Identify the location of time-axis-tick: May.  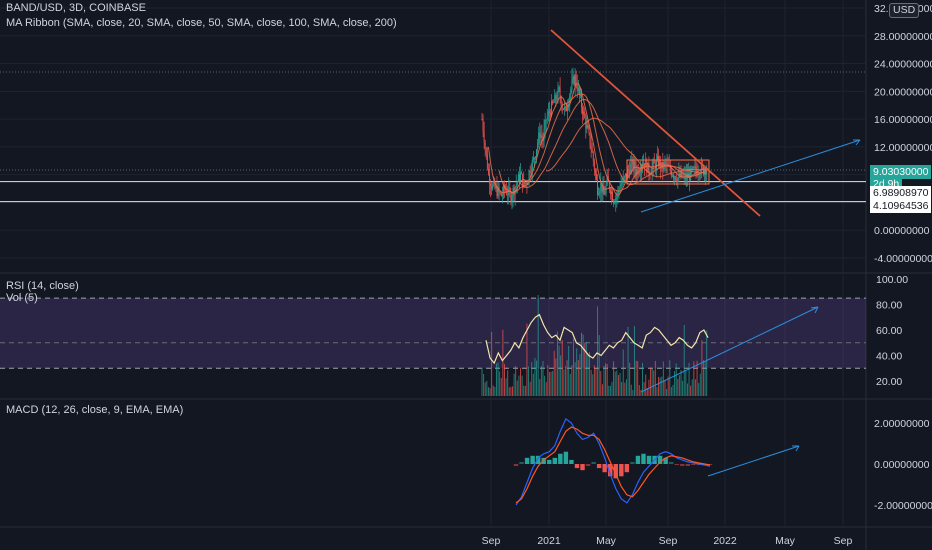
(606, 541).